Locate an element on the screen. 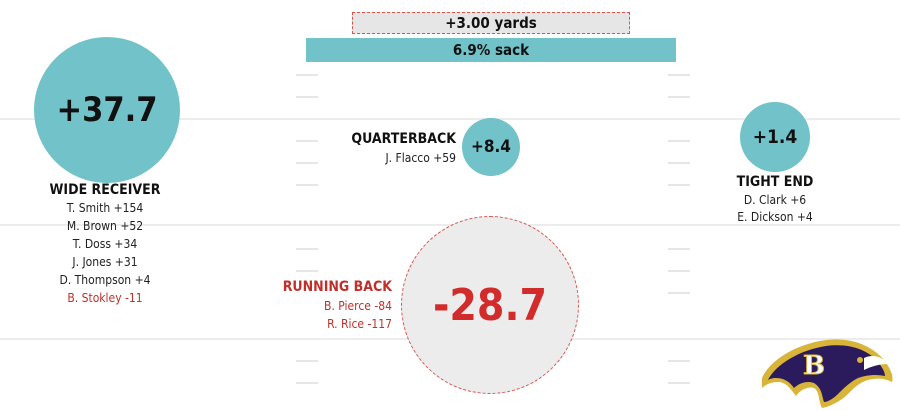 Image resolution: width=900 pixels, height=411 pixels. ravens-logo-icon: B is located at coordinates (827, 373).